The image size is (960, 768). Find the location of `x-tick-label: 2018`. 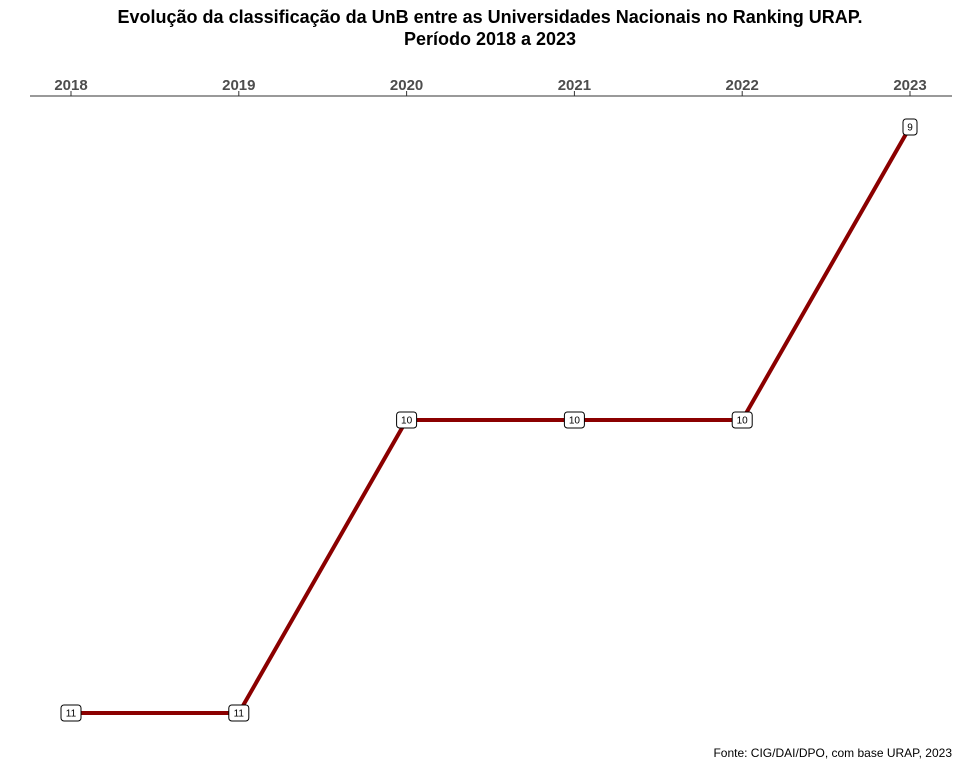

x-tick-label: 2018 is located at coordinates (70, 85).